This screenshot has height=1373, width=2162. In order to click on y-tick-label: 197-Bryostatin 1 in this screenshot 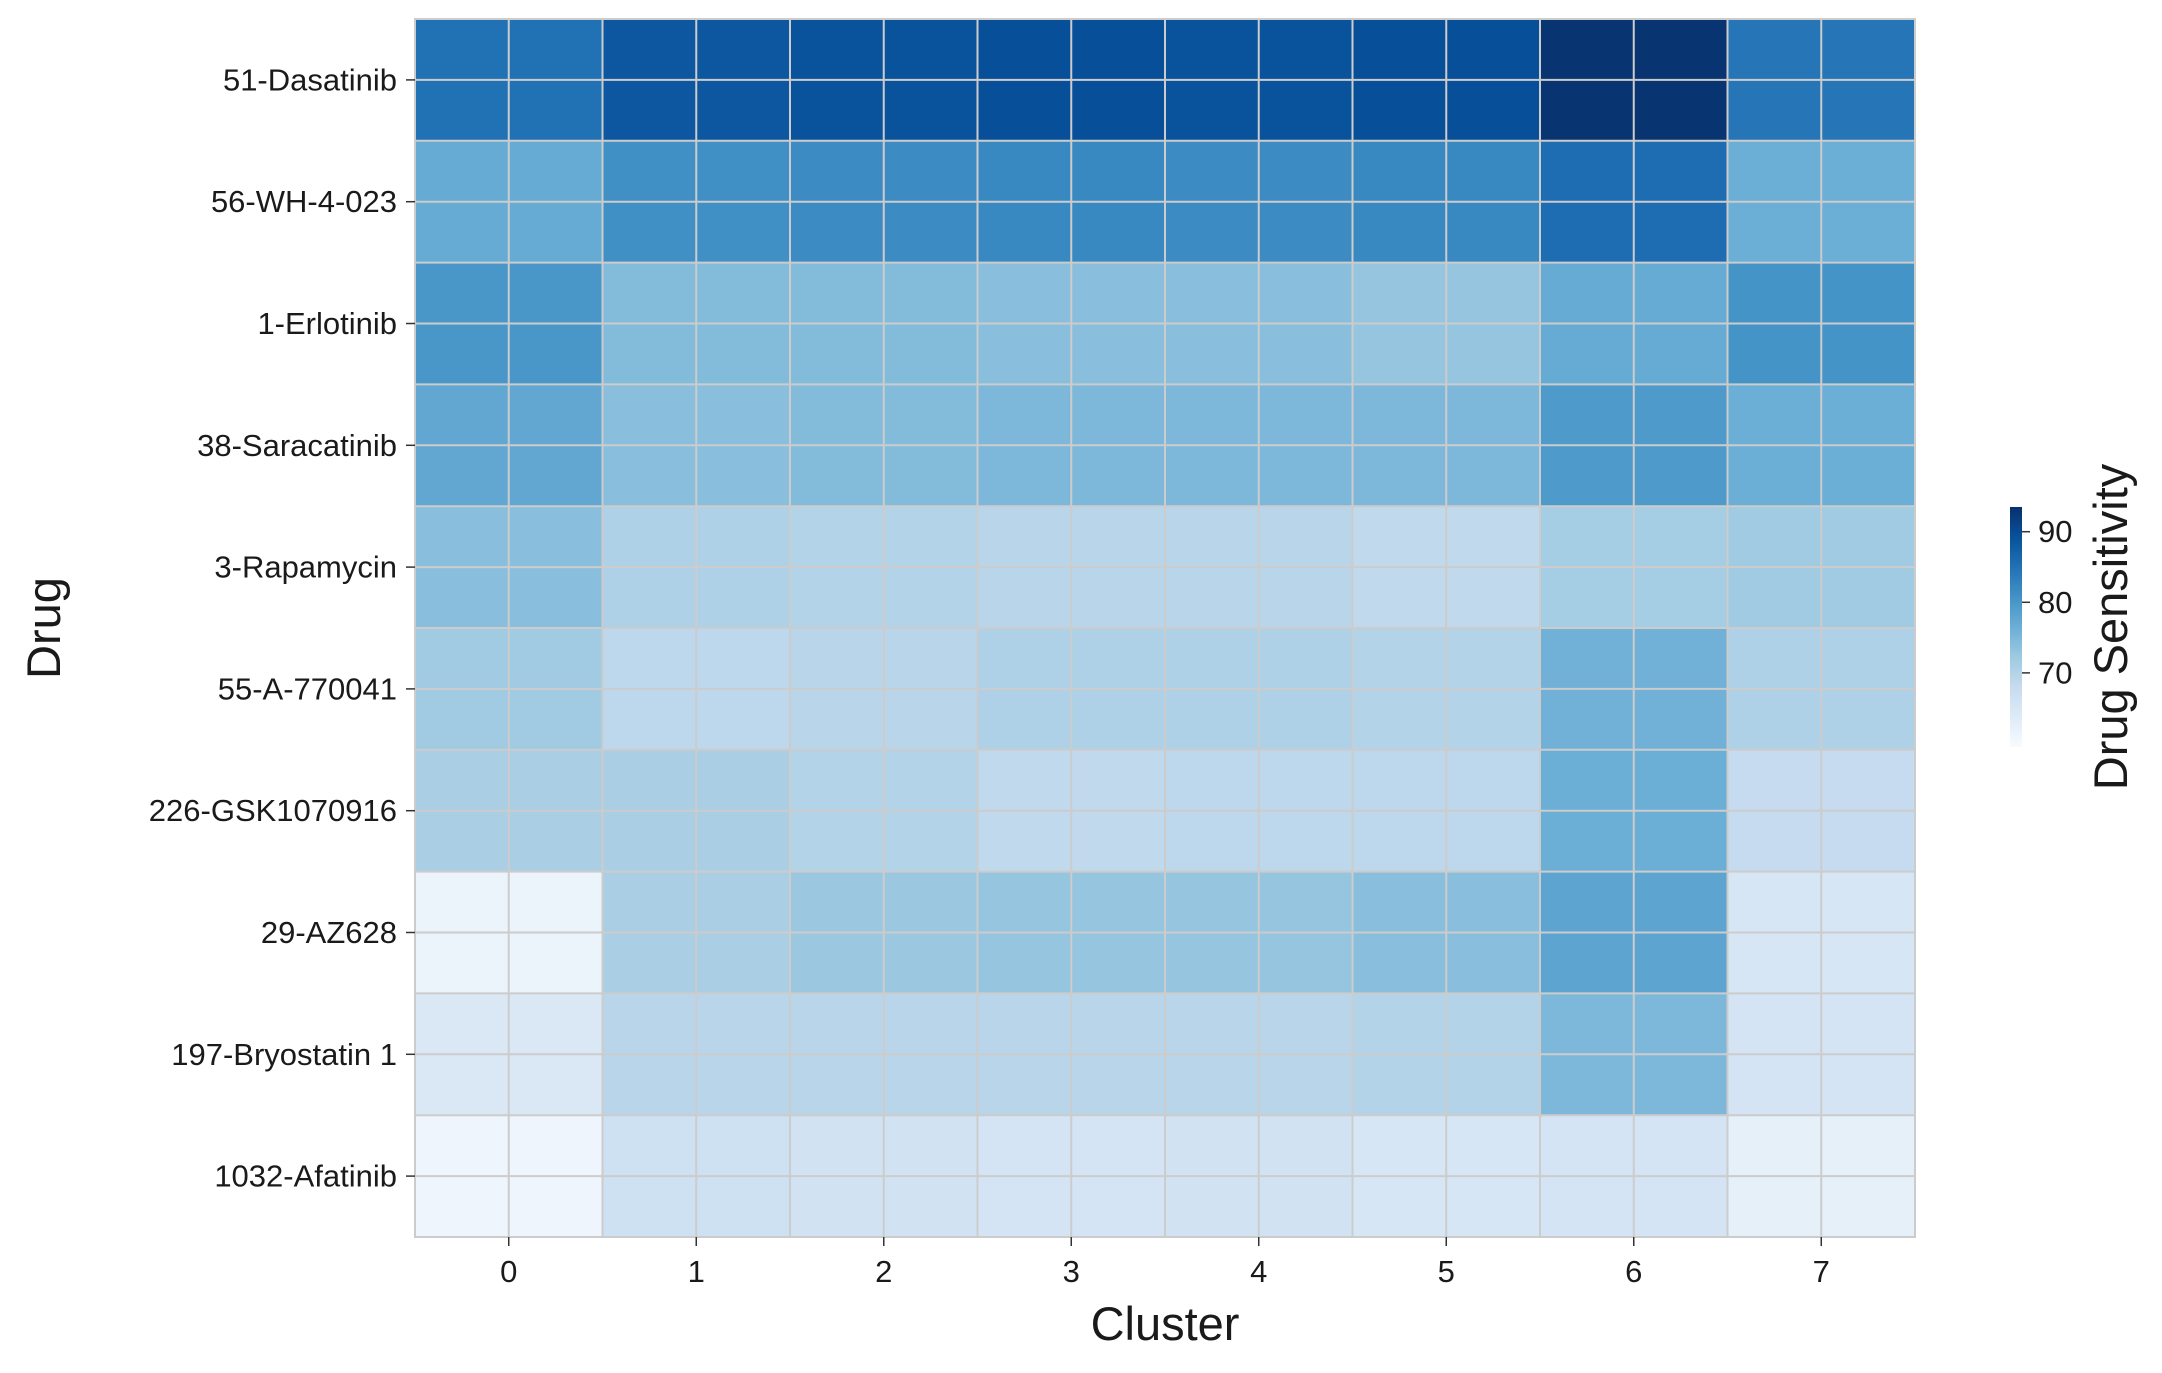, I will do `click(284, 1054)`.